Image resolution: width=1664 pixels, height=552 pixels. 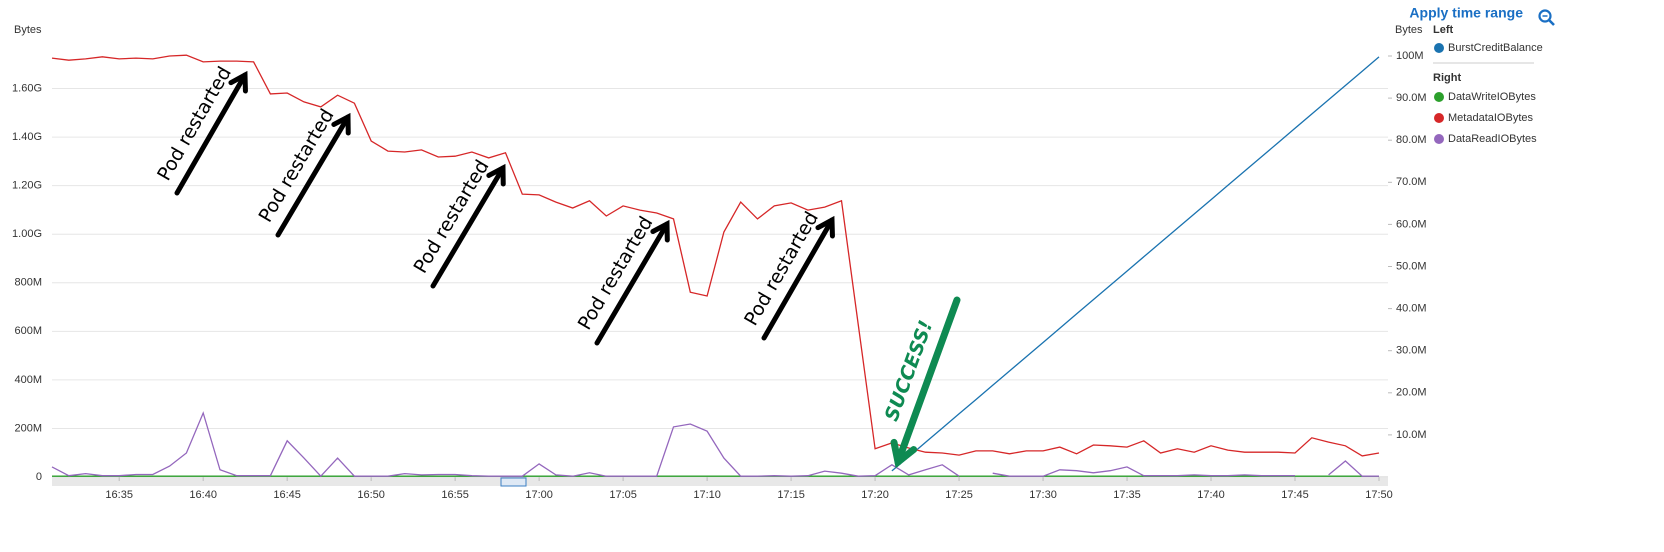 What do you see at coordinates (1447, 78) in the screenshot?
I see `legend-group-right: Right` at bounding box center [1447, 78].